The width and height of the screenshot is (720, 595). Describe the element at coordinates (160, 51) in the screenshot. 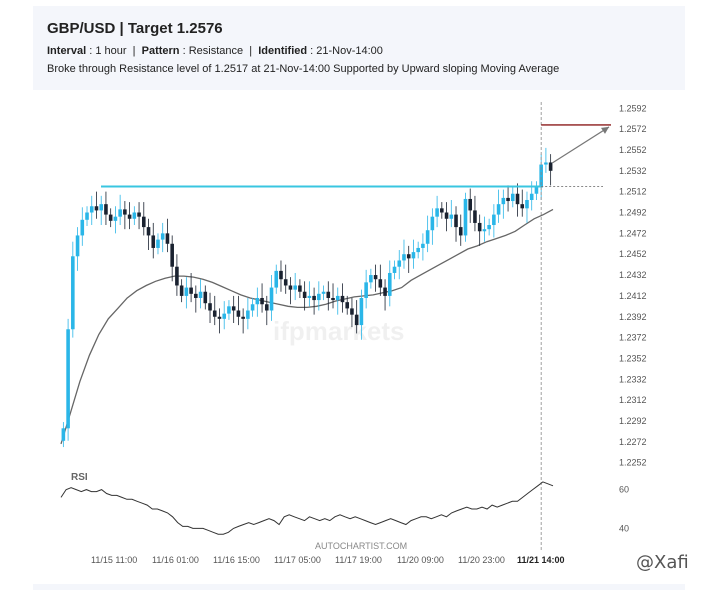

I see `pattern-label: Pattern` at that location.